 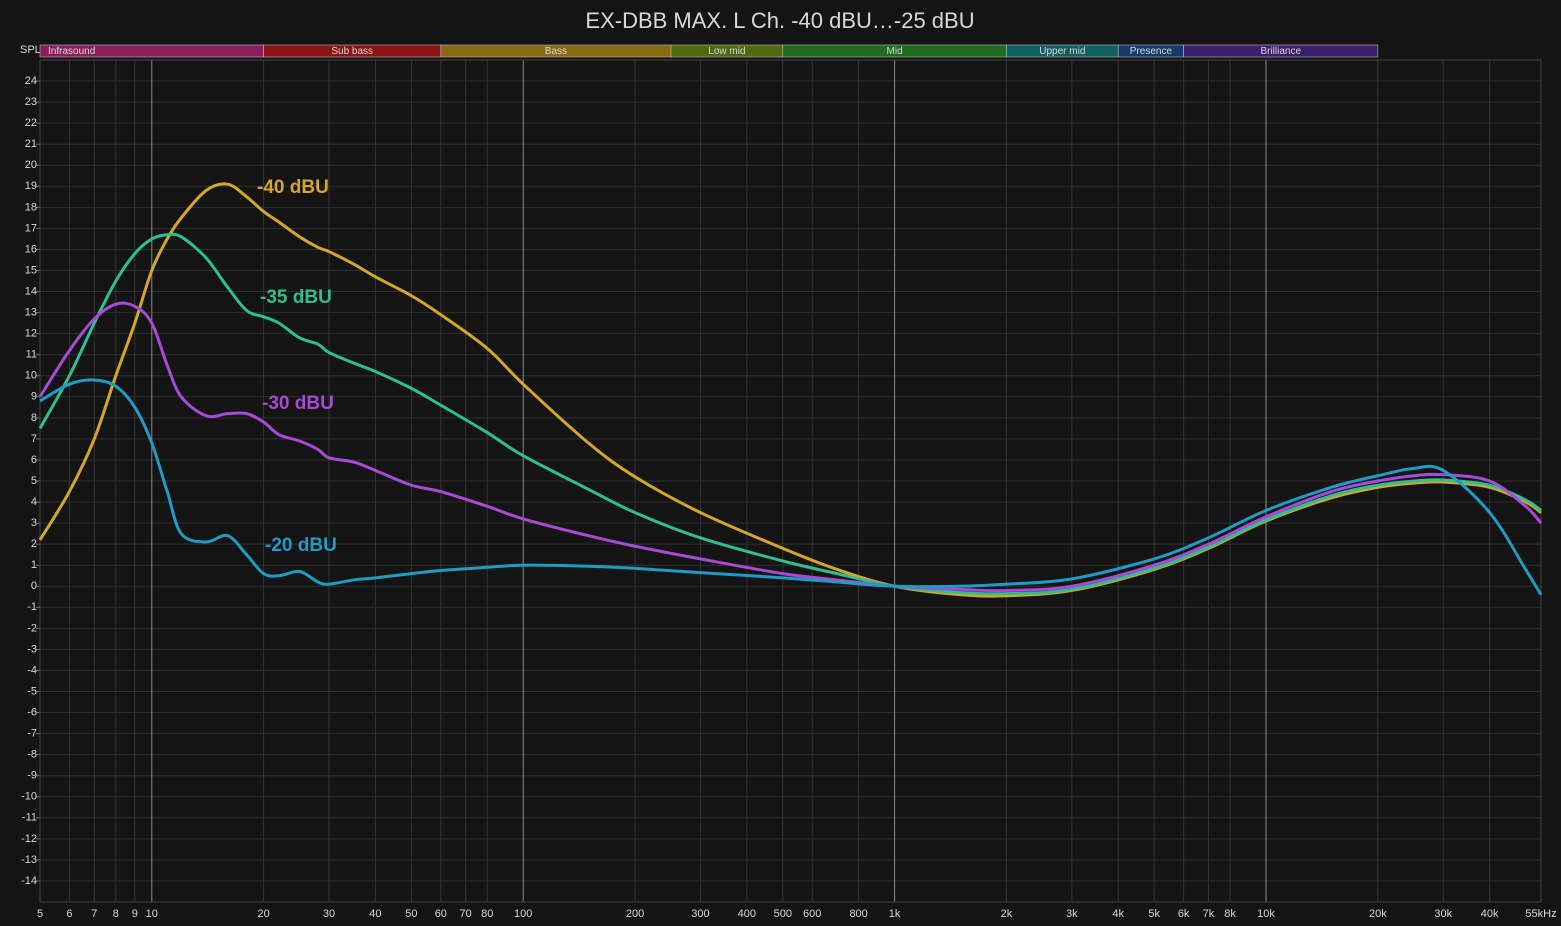 I want to click on x-tick-label: 500, so click(x=783, y=914).